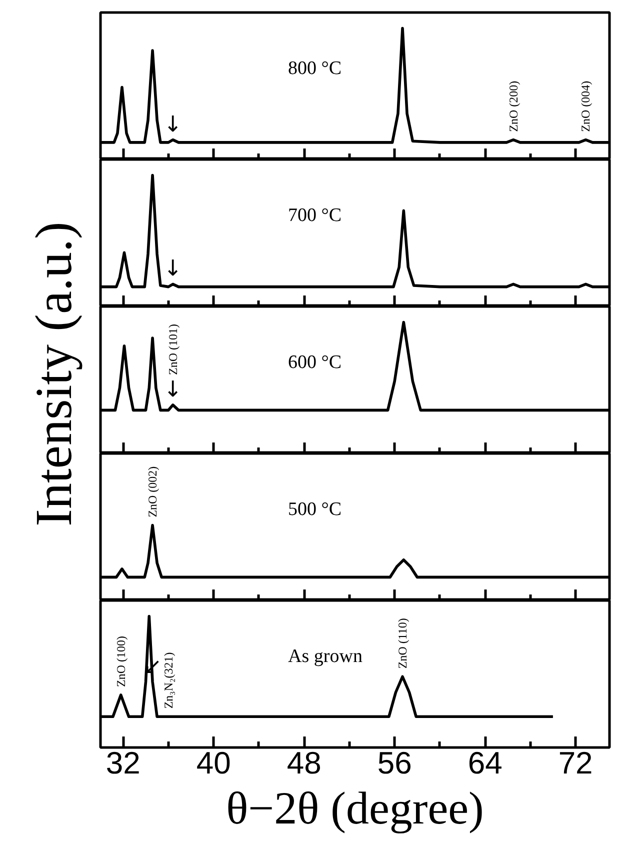  What do you see at coordinates (315, 68) in the screenshot?
I see `annotation: 800 °C` at bounding box center [315, 68].